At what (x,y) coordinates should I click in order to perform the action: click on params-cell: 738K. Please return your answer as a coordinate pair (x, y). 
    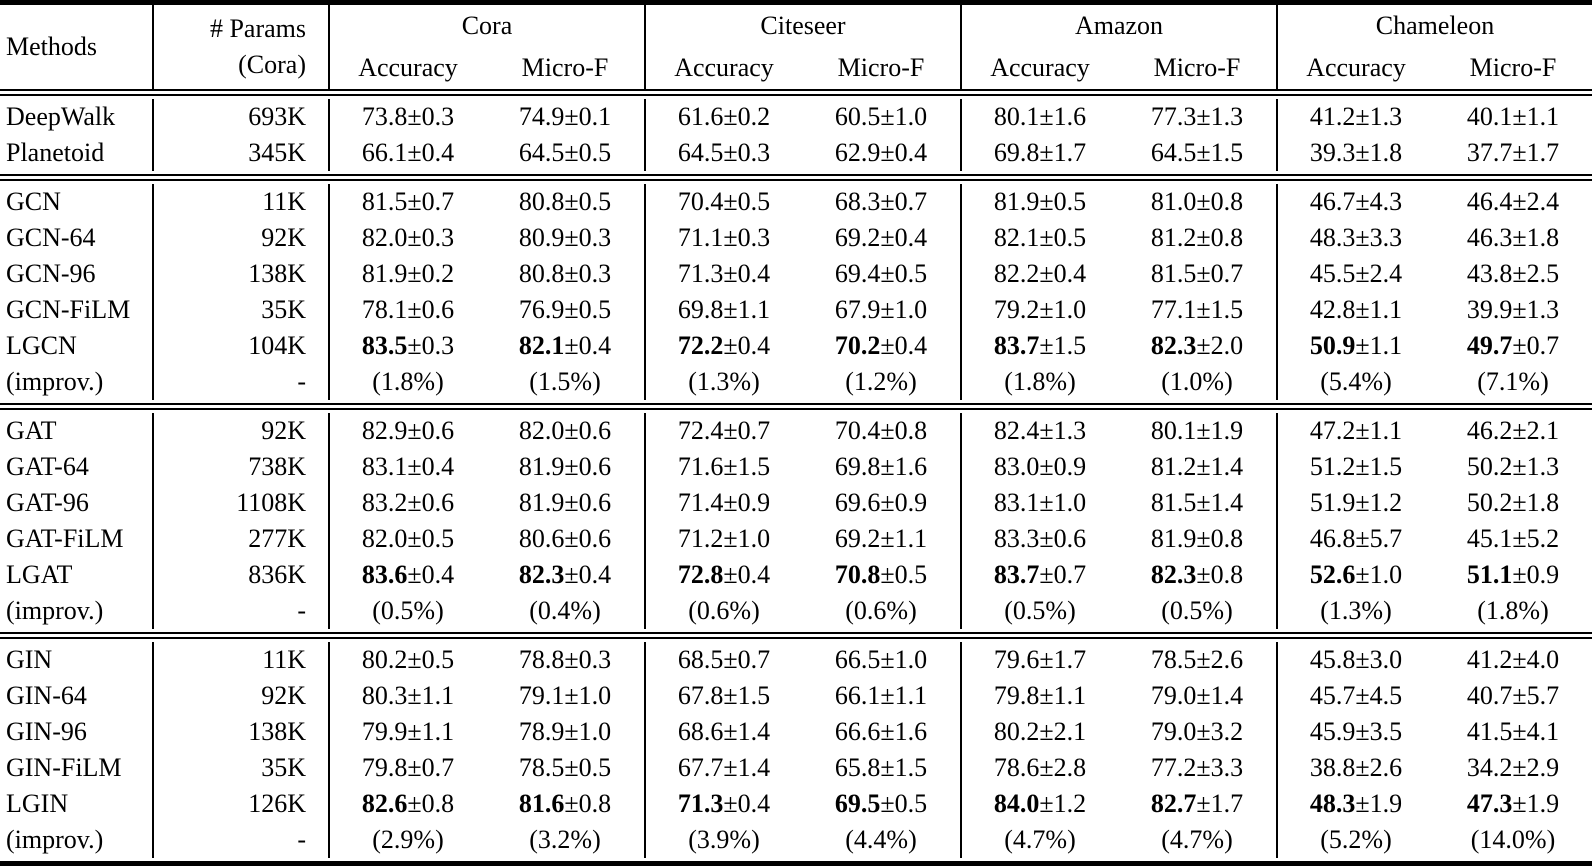
    Looking at the image, I should click on (240, 467).